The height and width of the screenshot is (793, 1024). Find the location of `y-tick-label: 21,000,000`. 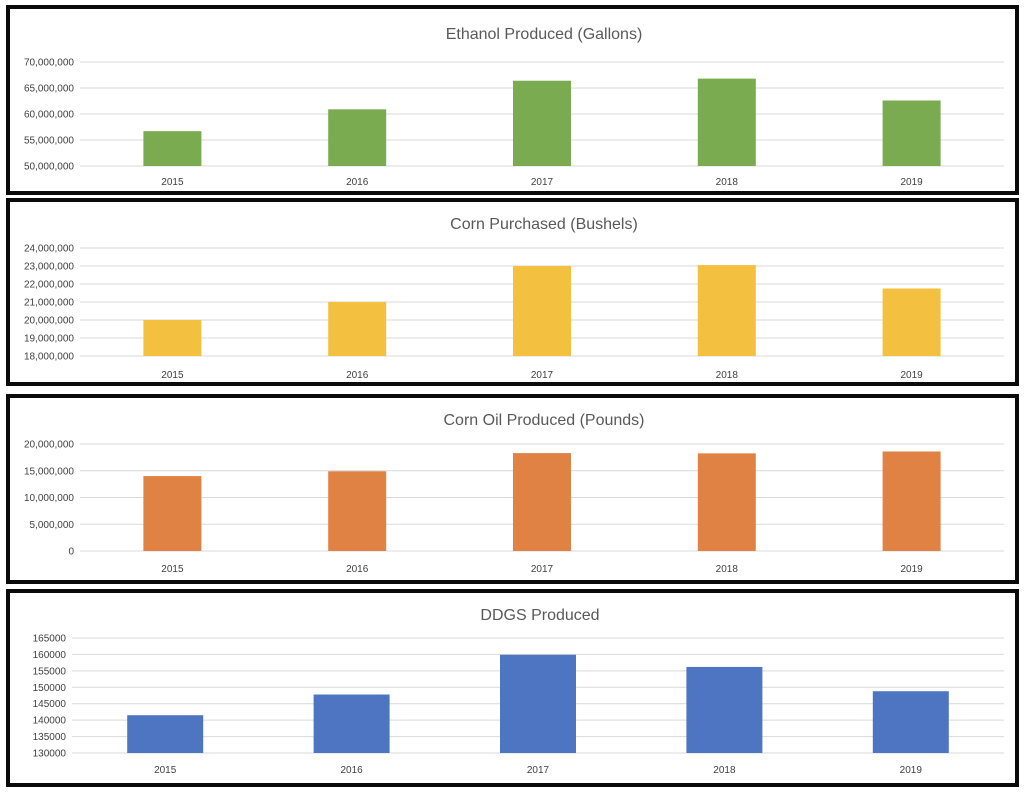

y-tick-label: 21,000,000 is located at coordinates (49, 303).